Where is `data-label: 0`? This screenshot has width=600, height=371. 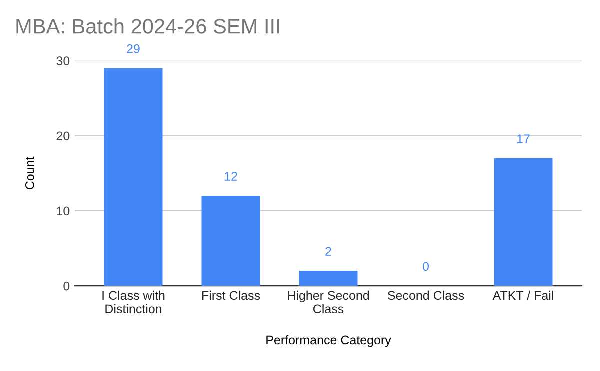 data-label: 0 is located at coordinates (426, 267).